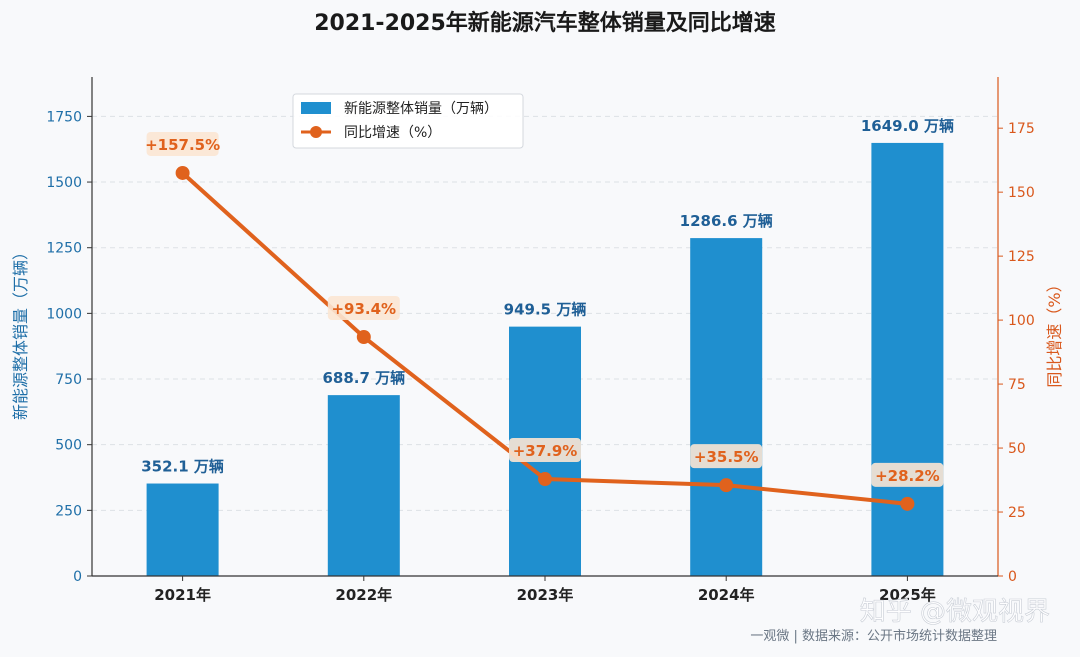  What do you see at coordinates (68, 446) in the screenshot?
I see `y-left-tick-label: 500` at bounding box center [68, 446].